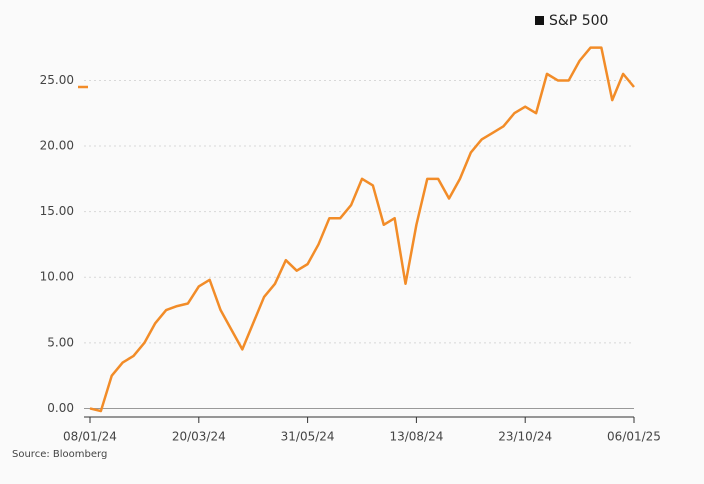 Image resolution: width=704 pixels, height=484 pixels. What do you see at coordinates (539, 20) in the screenshot?
I see `legend-swatch` at bounding box center [539, 20].